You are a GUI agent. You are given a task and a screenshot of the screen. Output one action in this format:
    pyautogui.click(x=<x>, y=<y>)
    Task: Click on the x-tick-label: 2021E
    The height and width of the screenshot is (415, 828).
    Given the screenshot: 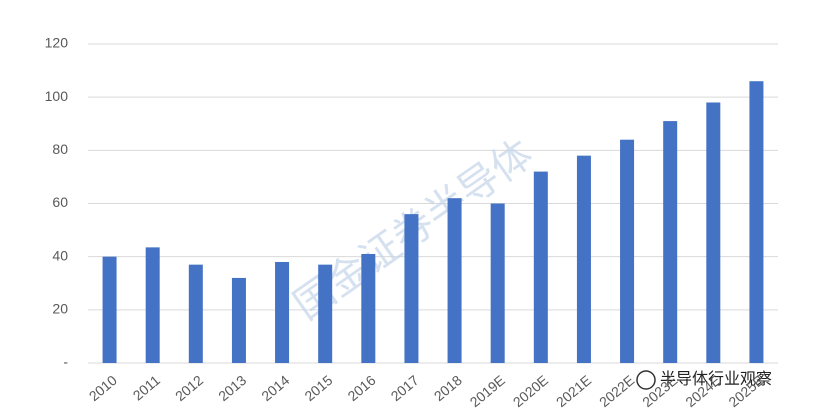 What is the action you would take?
    pyautogui.click(x=573, y=391)
    